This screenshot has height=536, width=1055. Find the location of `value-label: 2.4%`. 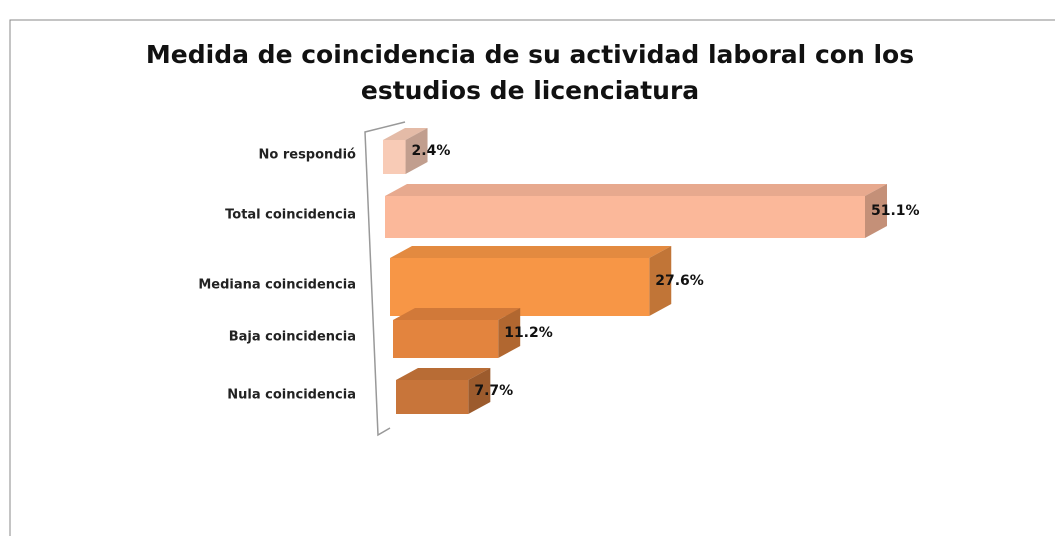

value-label: 2.4% is located at coordinates (431, 151).